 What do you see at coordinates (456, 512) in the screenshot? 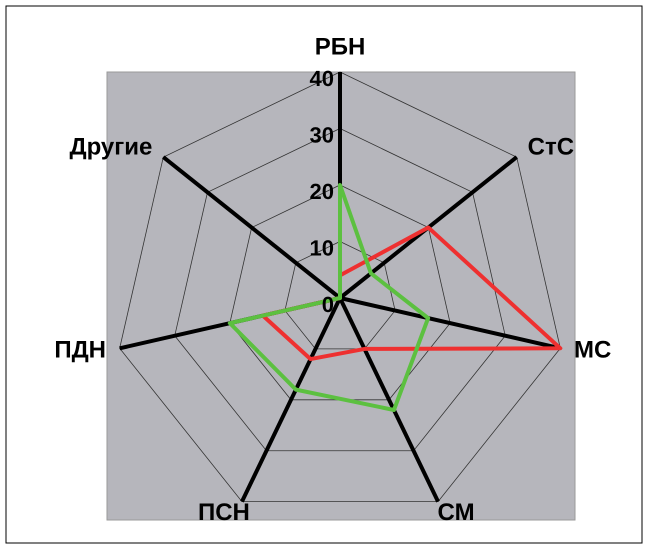
I see `spoke-label: СМ` at bounding box center [456, 512].